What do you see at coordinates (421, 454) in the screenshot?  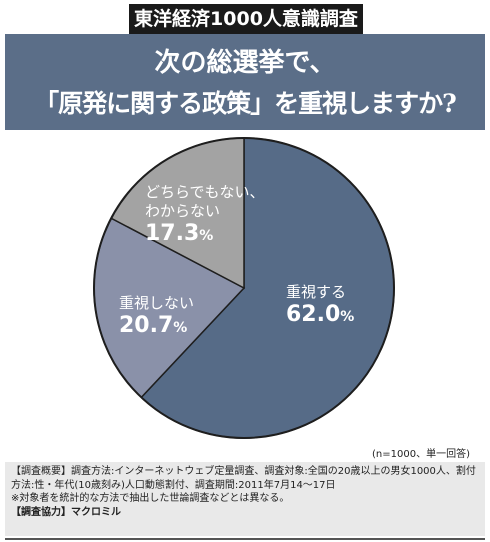 I see `sample-note: (n=1000、単一回答)` at bounding box center [421, 454].